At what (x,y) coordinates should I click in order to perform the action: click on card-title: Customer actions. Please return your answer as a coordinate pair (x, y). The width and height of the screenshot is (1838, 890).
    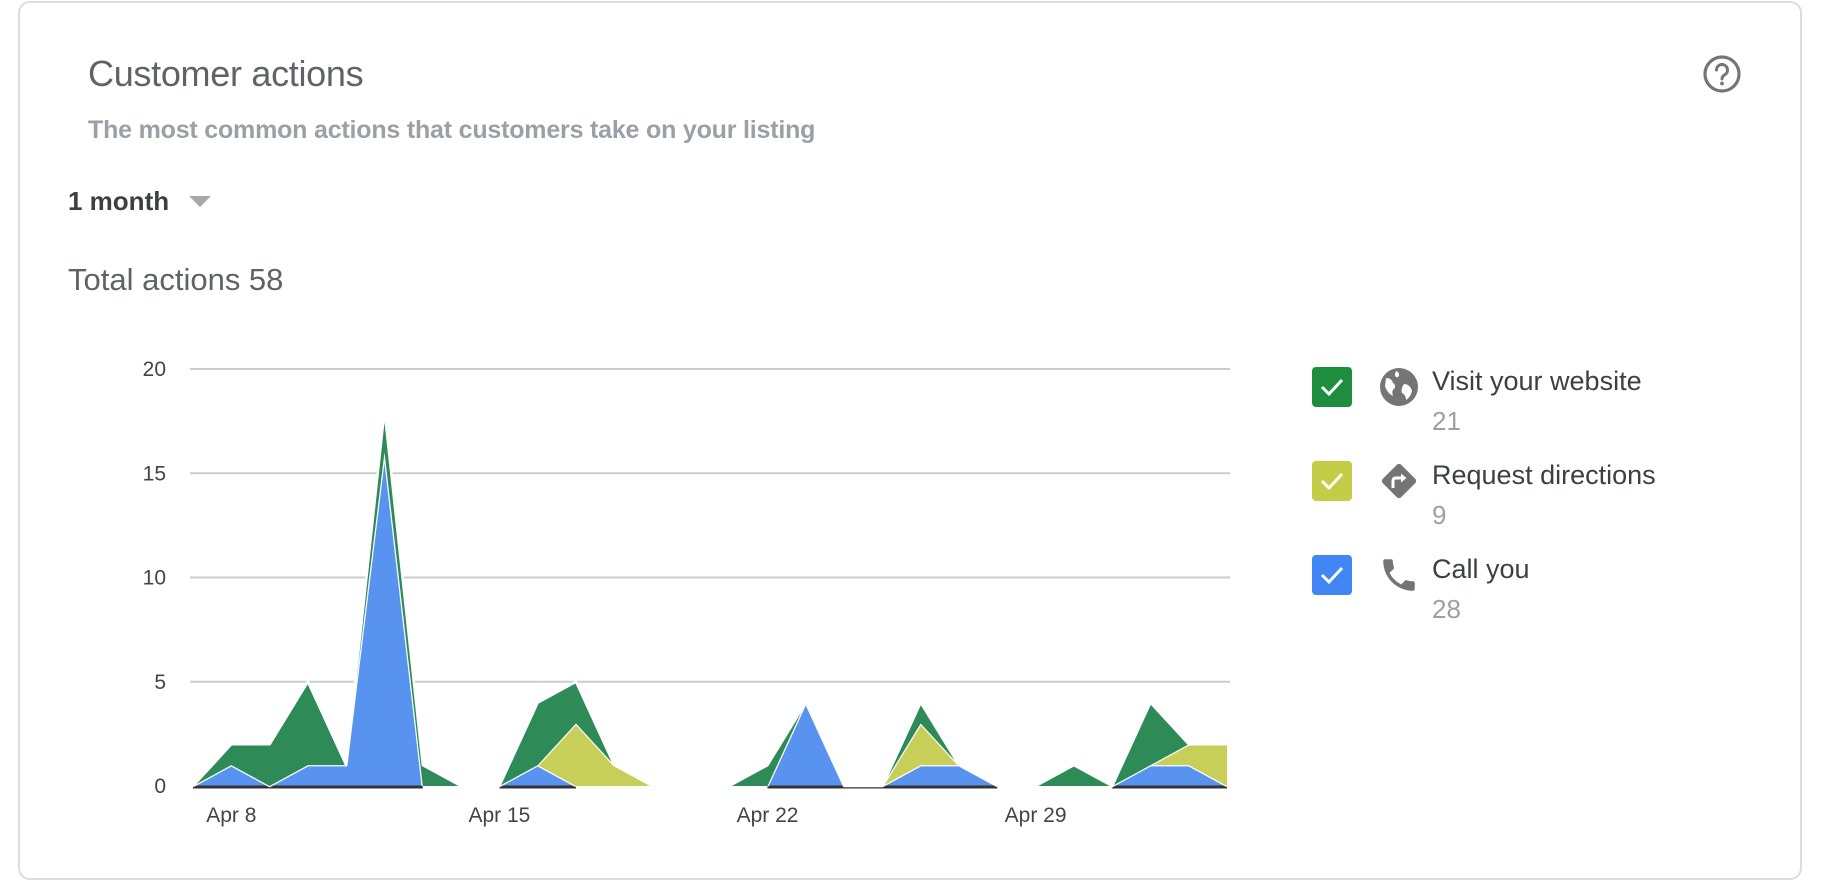
    Looking at the image, I should click on (226, 73).